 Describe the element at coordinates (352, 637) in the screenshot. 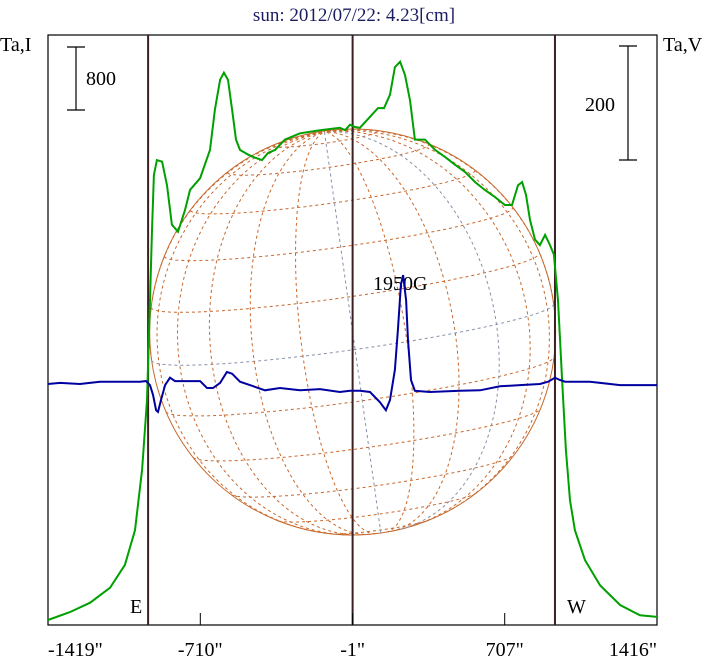

I see `x-axis: -1419" -710" -1" 707" 1416"` at that location.